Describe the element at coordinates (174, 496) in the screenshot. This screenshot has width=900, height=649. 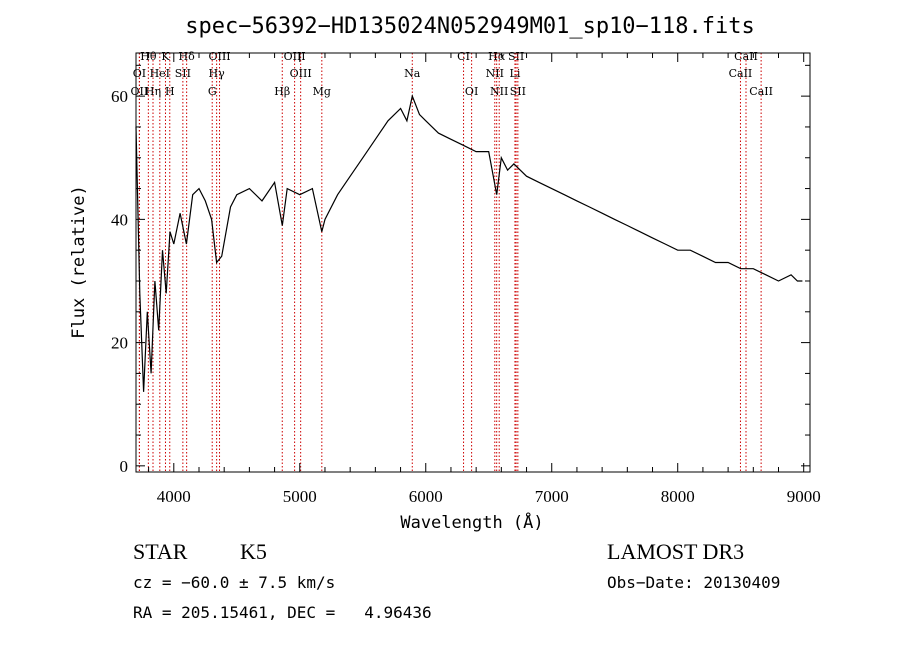
I see `x-tick-label: 4000` at that location.